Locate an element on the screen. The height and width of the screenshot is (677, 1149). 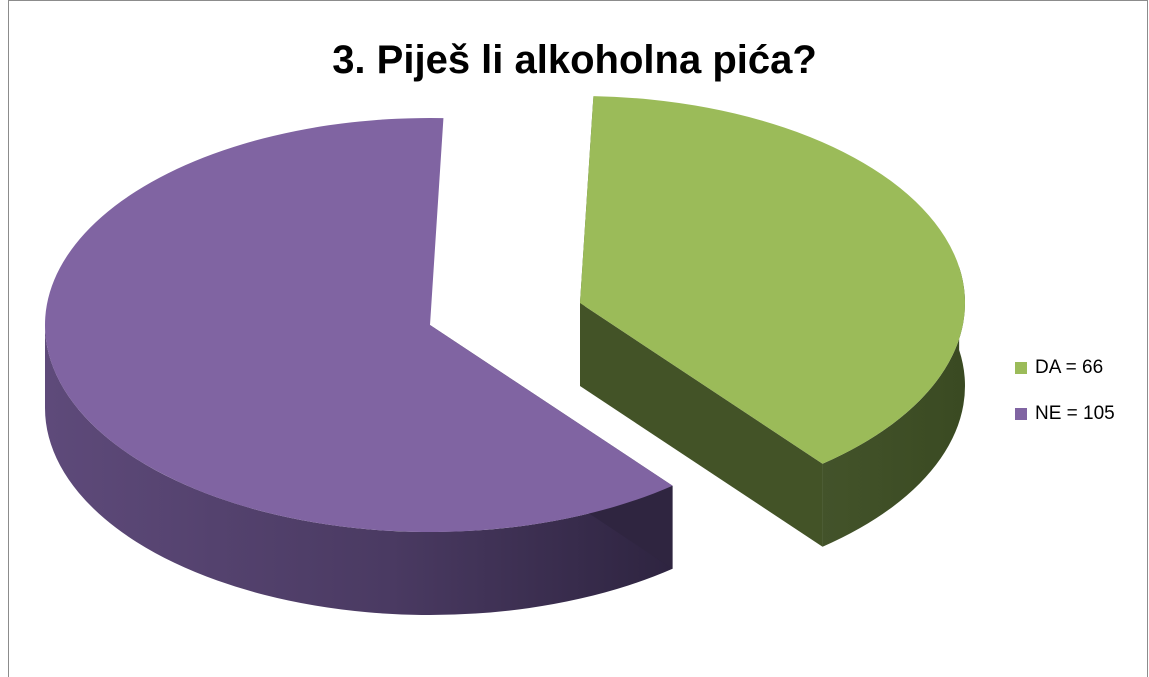
legend-label-da: DA = 66 is located at coordinates (1069, 367).